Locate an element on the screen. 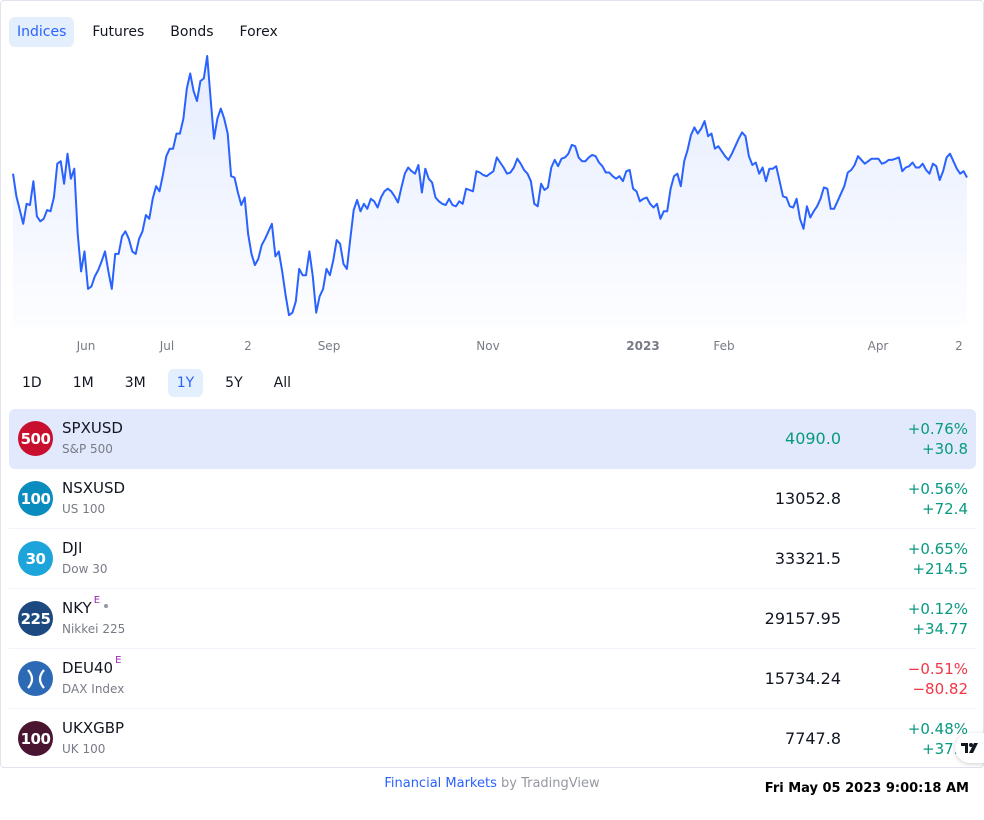  x-tick-label: Jun is located at coordinates (86, 346).